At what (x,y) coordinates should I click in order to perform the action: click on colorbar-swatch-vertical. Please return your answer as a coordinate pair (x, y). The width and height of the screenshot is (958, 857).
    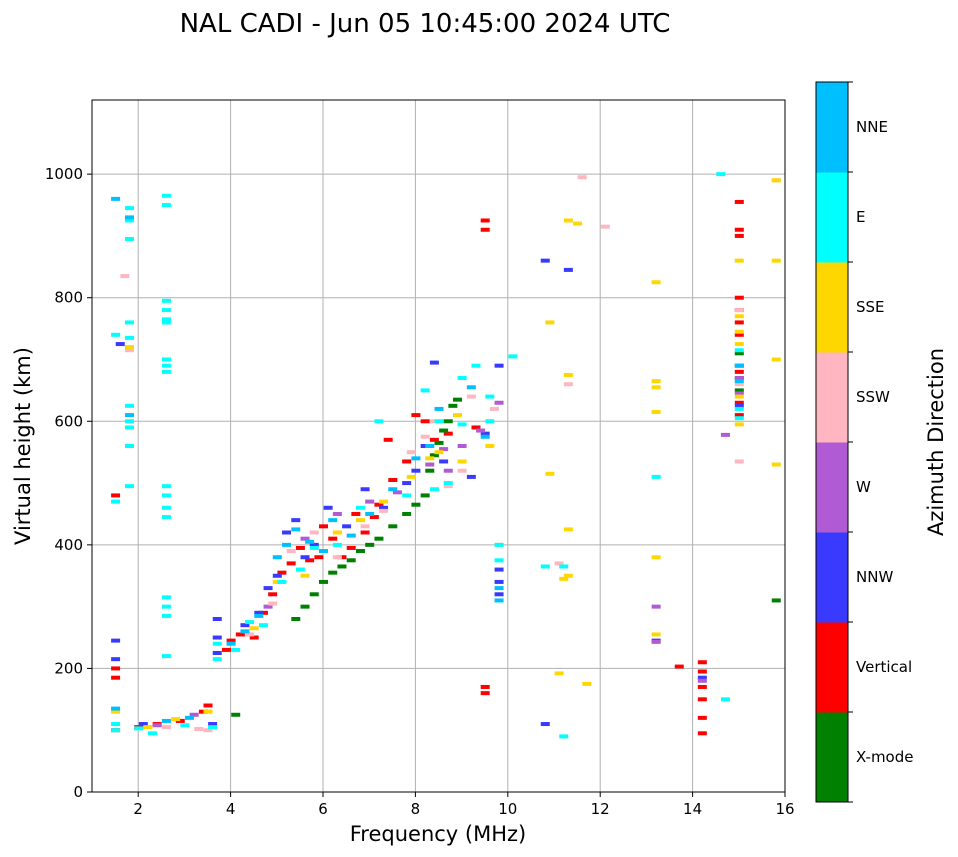
    Looking at the image, I should click on (832, 667).